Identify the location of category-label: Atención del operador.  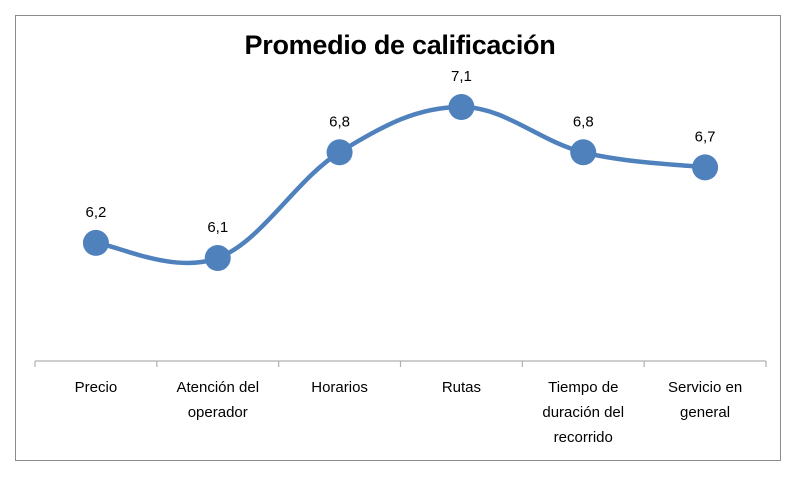
(217, 400).